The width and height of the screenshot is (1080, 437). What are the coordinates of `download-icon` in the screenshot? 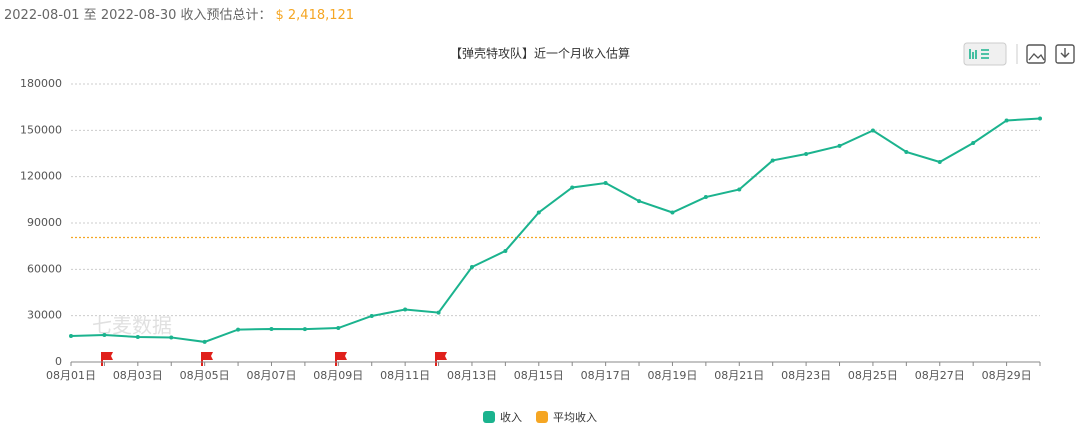 It's located at (1065, 53).